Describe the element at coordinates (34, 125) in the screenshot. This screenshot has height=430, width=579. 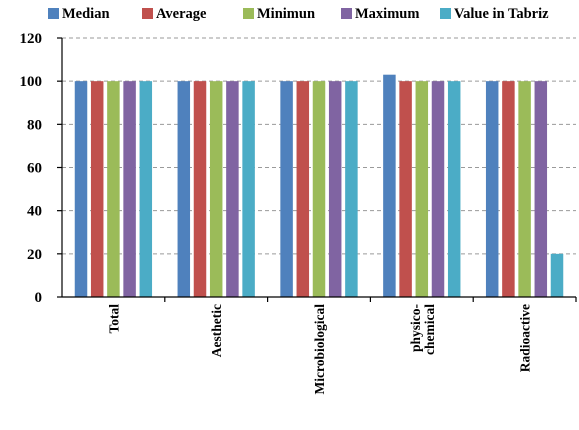
I see `y-tick-label-80: 80` at that location.